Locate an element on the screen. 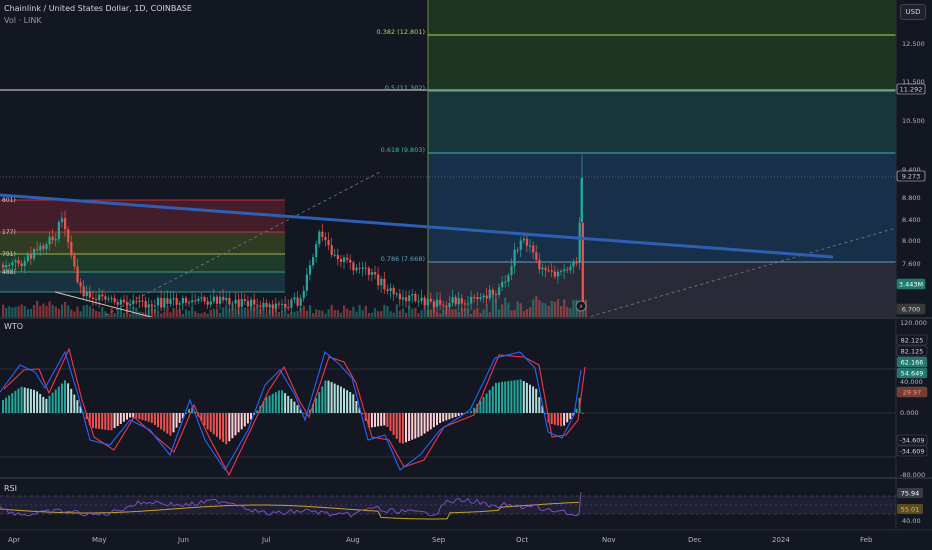 The width and height of the screenshot is (932, 550). rsi-axis-tick: 40.00 is located at coordinates (911, 521).